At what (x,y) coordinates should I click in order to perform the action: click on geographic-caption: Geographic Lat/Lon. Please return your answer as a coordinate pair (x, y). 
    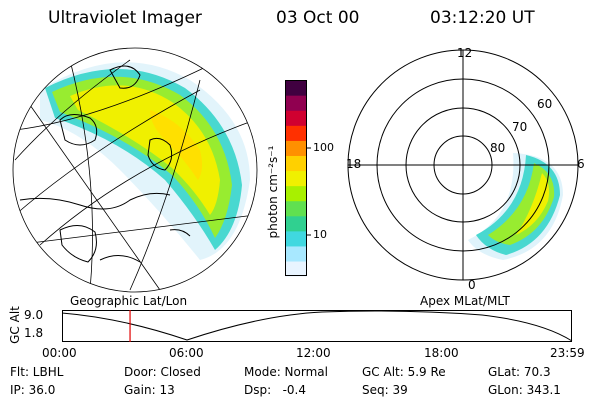
    Looking at the image, I should click on (129, 301).